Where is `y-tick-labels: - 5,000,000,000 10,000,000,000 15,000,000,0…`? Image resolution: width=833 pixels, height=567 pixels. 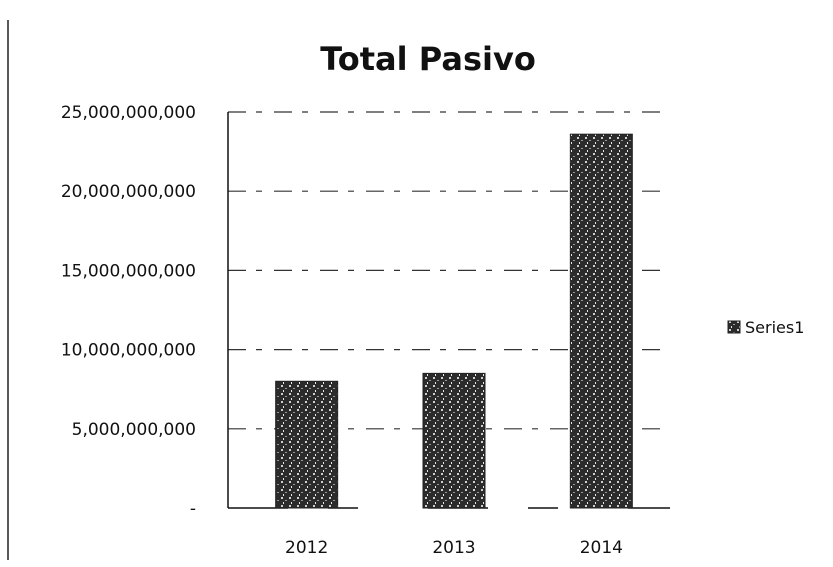 y-tick-labels: - 5,000,000,000 10,000,000,000 15,000,000,0… is located at coordinates (128, 311).